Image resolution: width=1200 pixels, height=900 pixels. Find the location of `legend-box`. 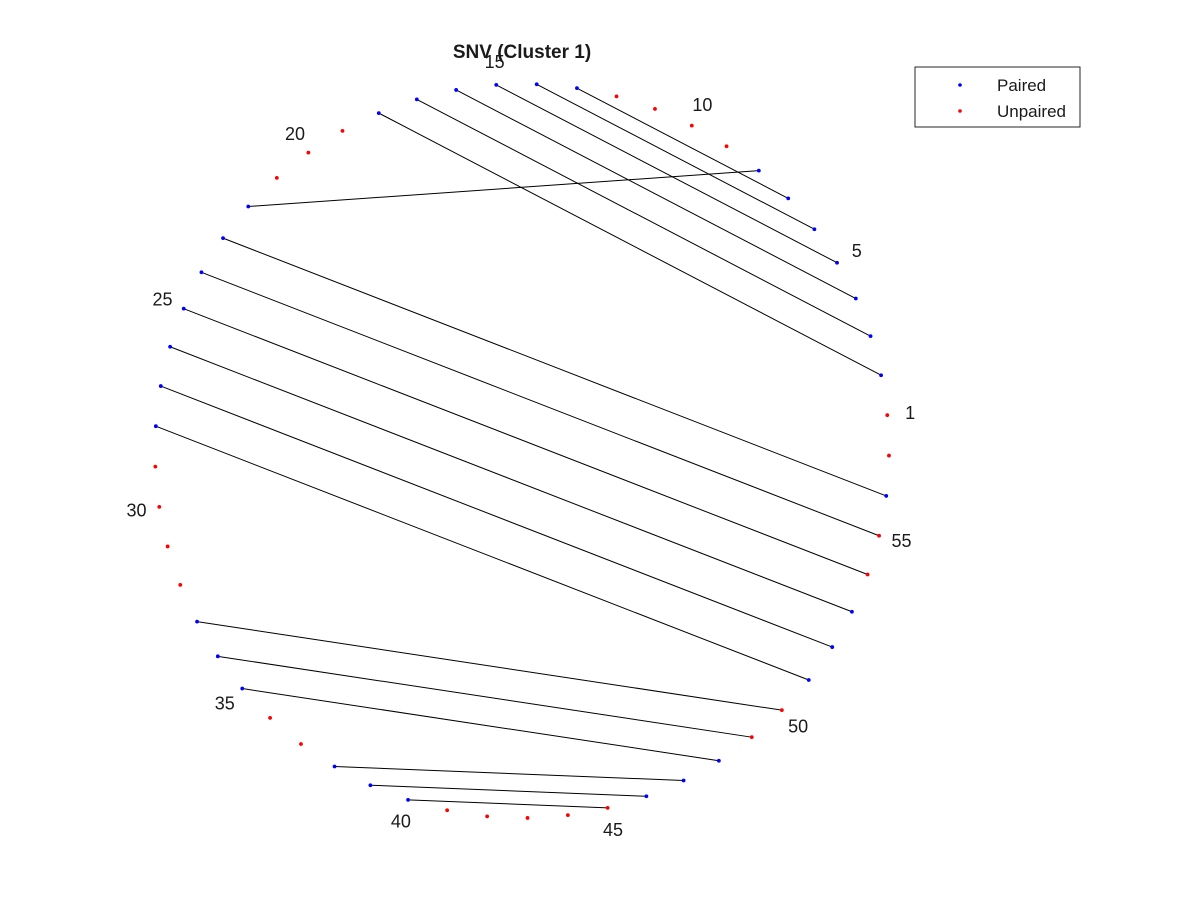

legend-box is located at coordinates (997, 97).